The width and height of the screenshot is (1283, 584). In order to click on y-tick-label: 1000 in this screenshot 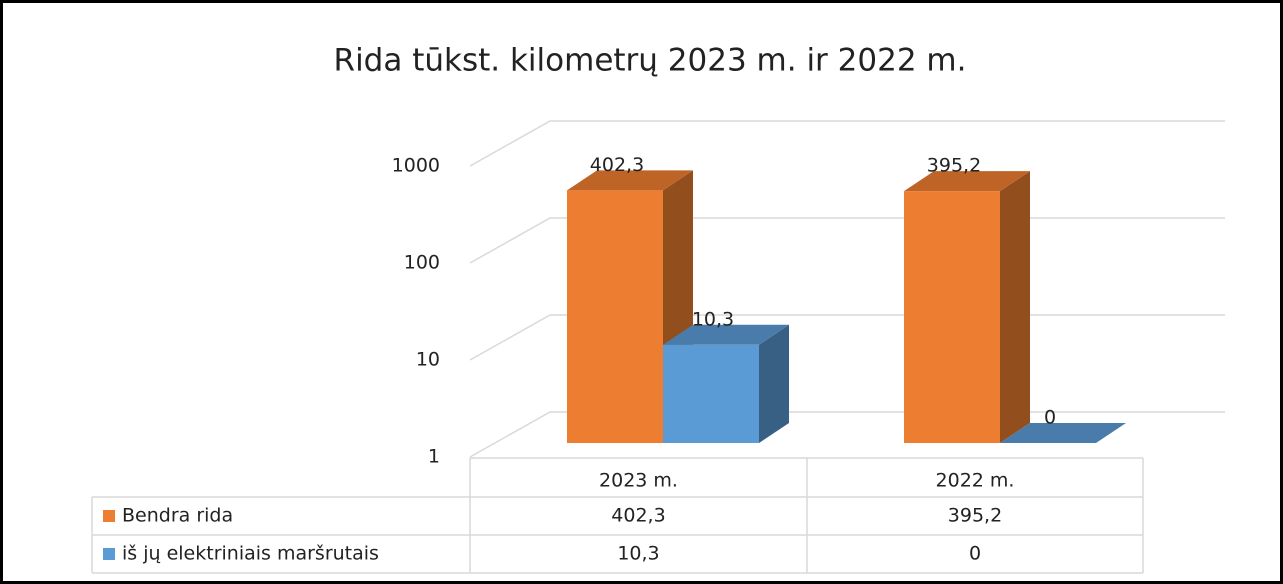, I will do `click(416, 166)`.